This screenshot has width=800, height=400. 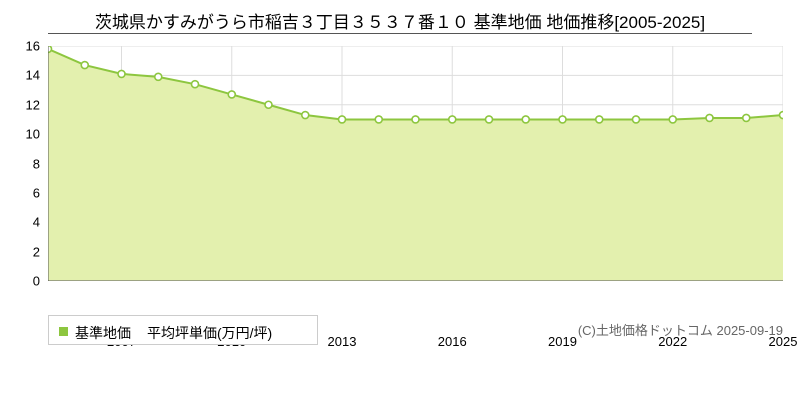 What do you see at coordinates (342, 341) in the screenshot?
I see `x-tick-label: 2013` at bounding box center [342, 341].